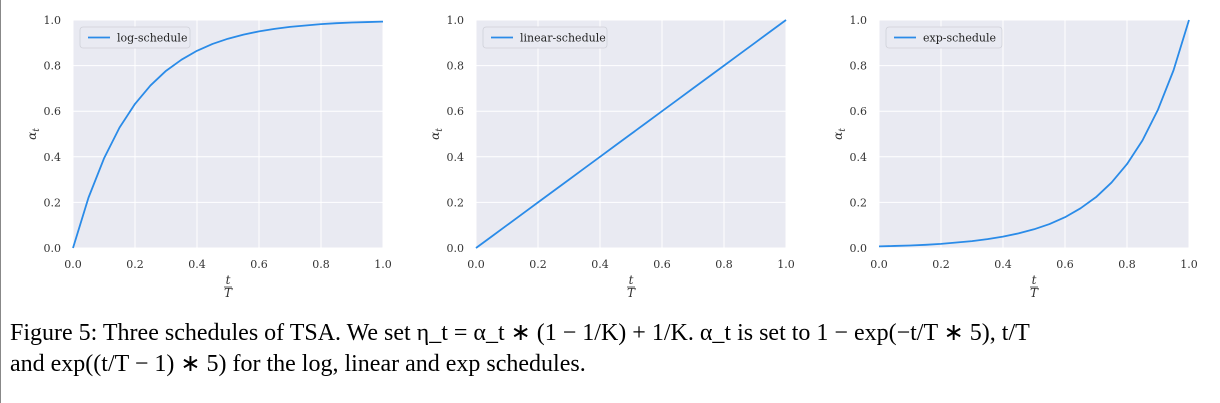 This screenshot has height=403, width=1220. I want to click on legend: log-schedule, so click(135, 37).